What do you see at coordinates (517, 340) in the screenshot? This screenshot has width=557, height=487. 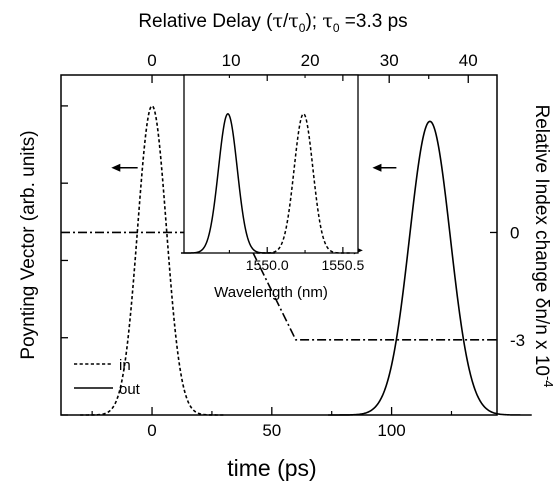 I see `right-tick-label: -3` at bounding box center [517, 340].